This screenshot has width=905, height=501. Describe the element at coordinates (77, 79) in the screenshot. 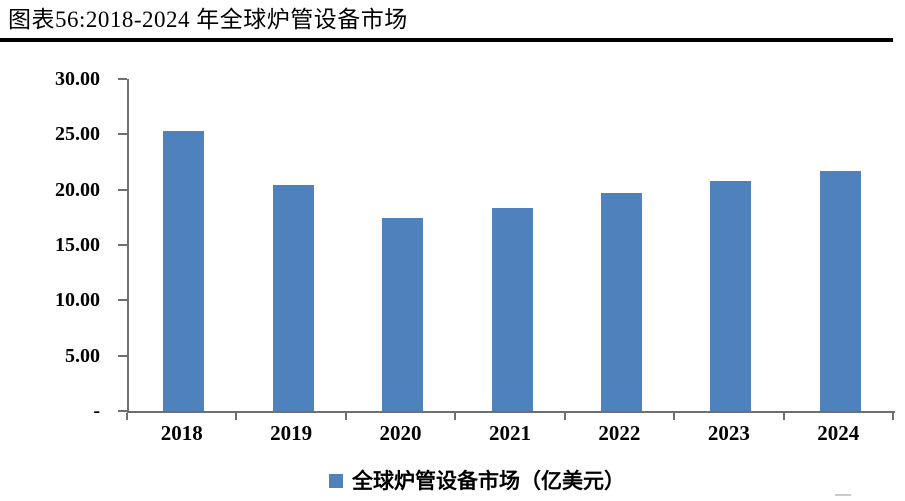

I see `y-axis-tick-label: 30.00` at that location.